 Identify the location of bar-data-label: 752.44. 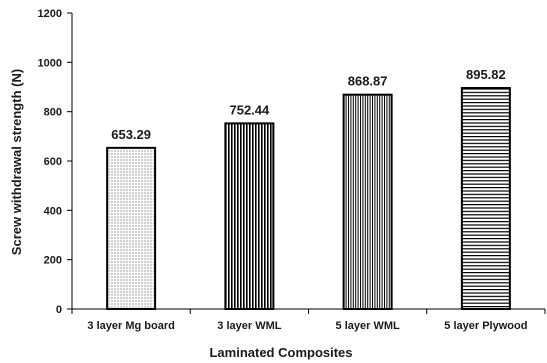
(249, 109).